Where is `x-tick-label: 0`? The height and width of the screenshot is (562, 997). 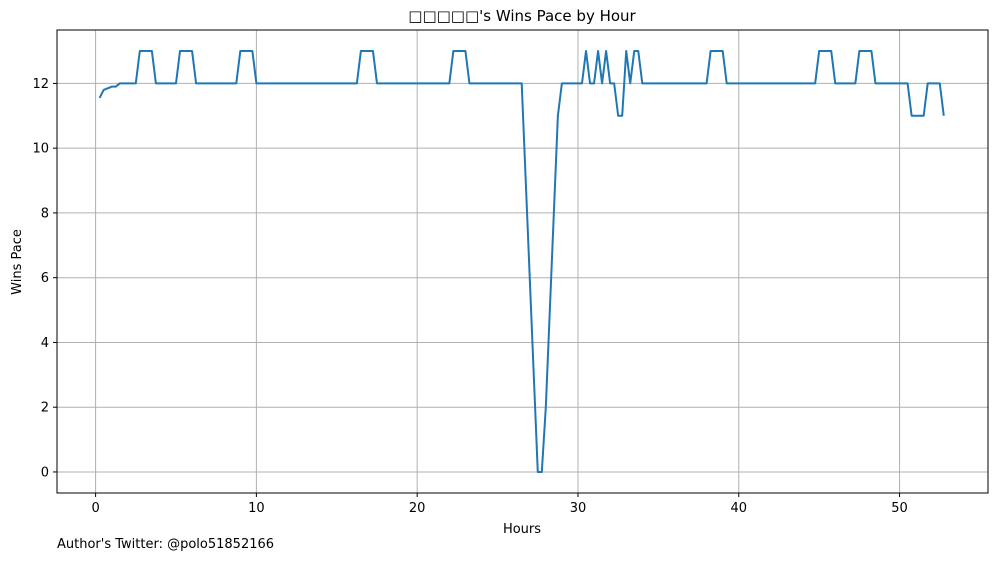
x-tick-label: 0 is located at coordinates (95, 508).